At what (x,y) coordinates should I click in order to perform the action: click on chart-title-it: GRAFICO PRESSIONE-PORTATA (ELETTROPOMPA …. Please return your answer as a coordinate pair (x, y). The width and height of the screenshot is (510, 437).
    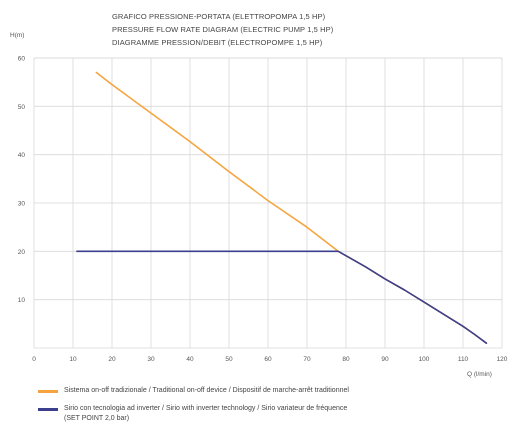
    Looking at the image, I should click on (219, 16).